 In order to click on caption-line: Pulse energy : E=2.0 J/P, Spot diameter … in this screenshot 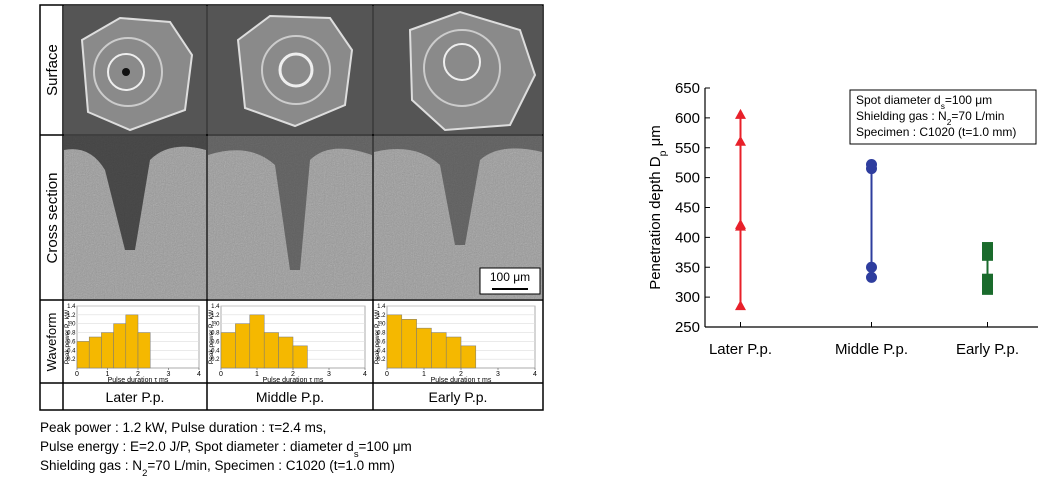, I will do `click(226, 449)`.